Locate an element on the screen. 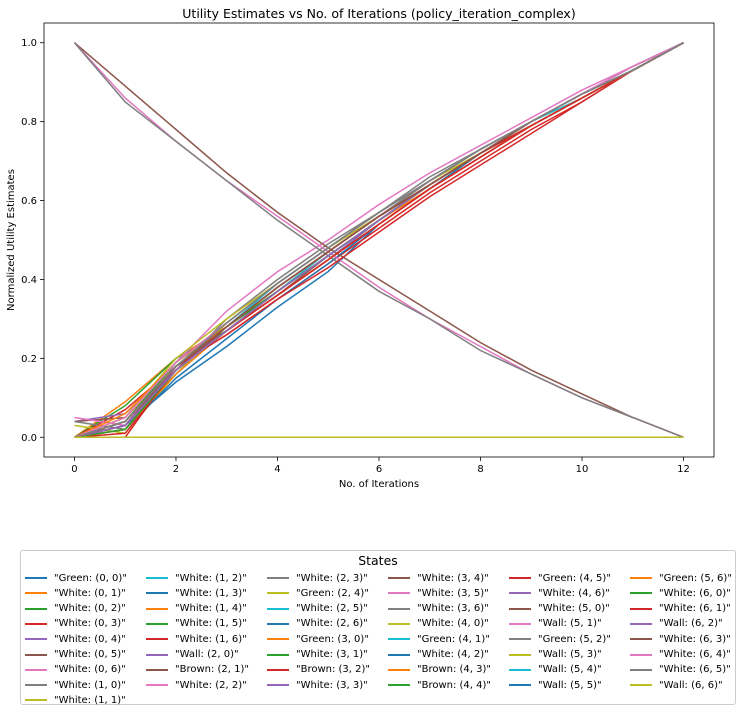  legend-item: "White: (3, 6)" is located at coordinates (438, 609).